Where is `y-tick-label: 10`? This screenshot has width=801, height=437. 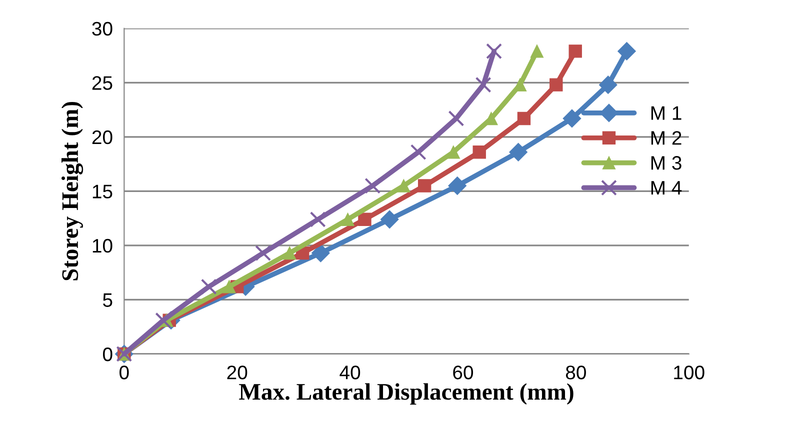
y-tick-label: 10 is located at coordinates (102, 245).